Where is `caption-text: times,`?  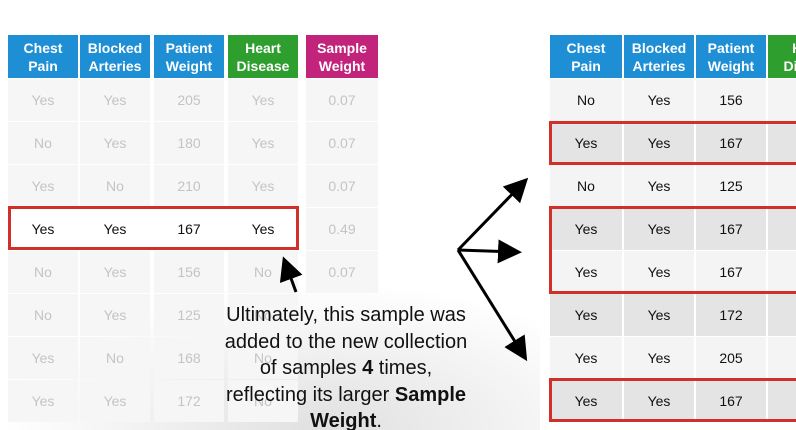 caption-text: times, is located at coordinates (403, 368).